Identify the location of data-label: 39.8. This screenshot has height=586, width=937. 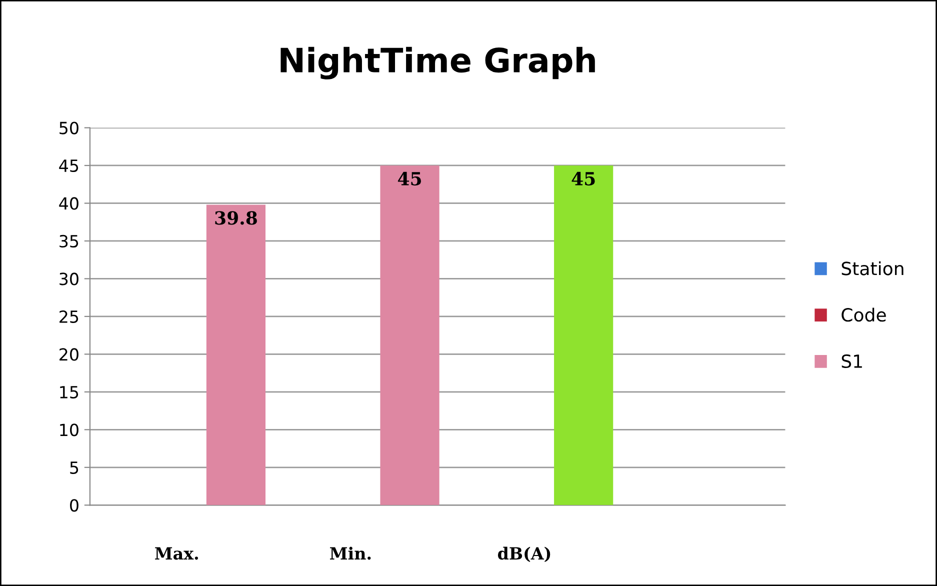
(236, 218).